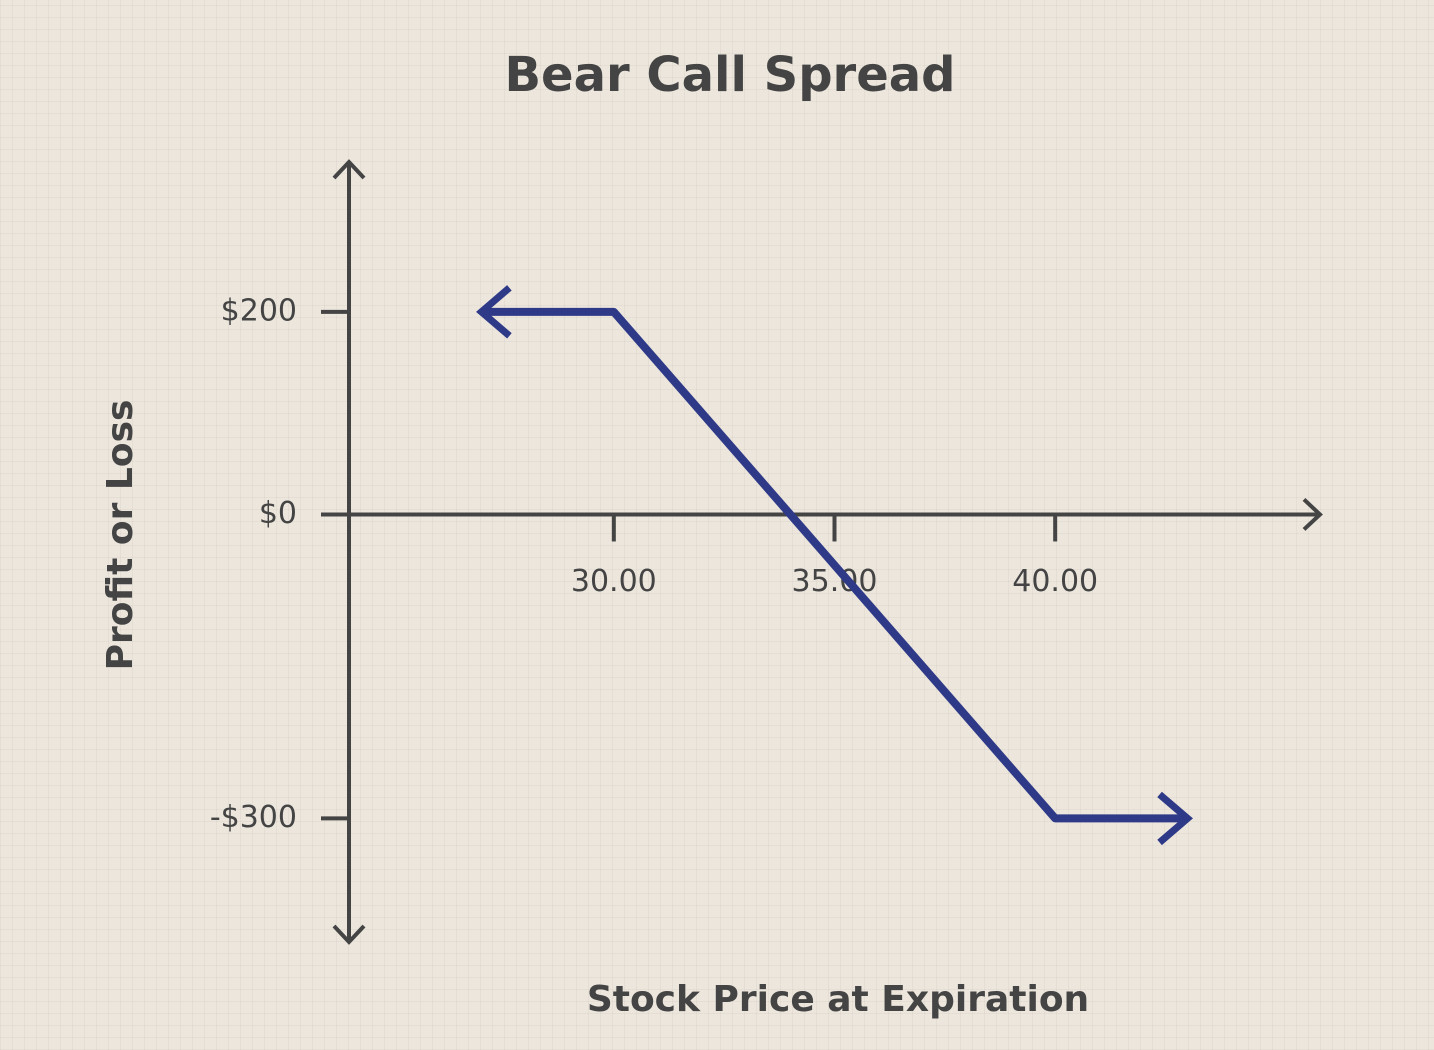  I want to click on x-tick-label: 40.00, so click(1055, 581).